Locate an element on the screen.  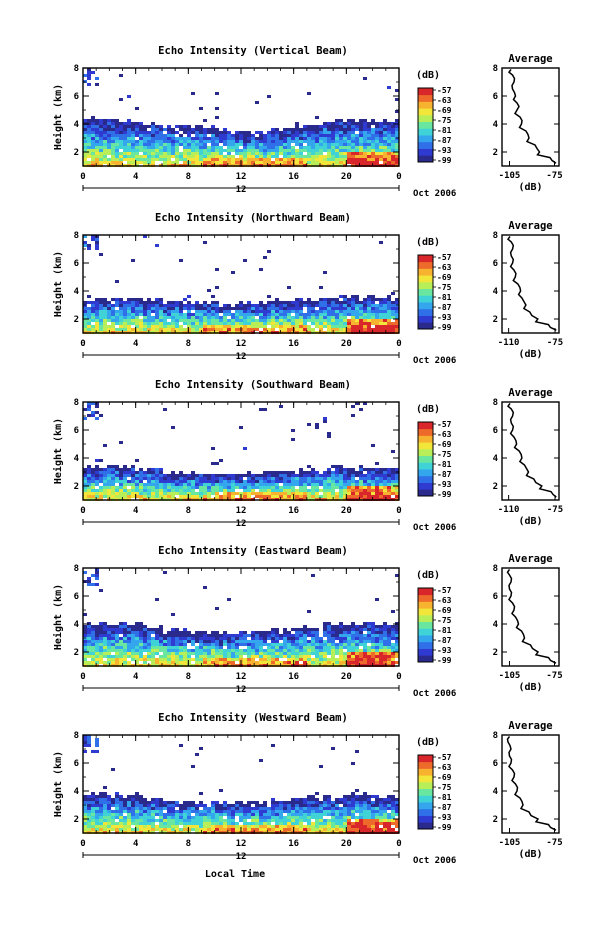
average-profile-line is located at coordinates (532, 116).